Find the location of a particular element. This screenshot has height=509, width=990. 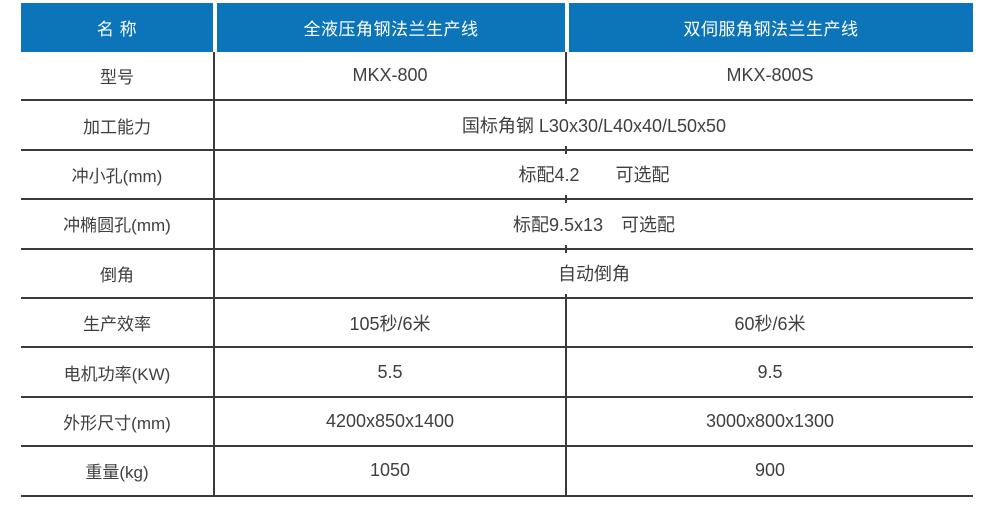

value-weight-hydraulic: 1050 is located at coordinates (389, 472).